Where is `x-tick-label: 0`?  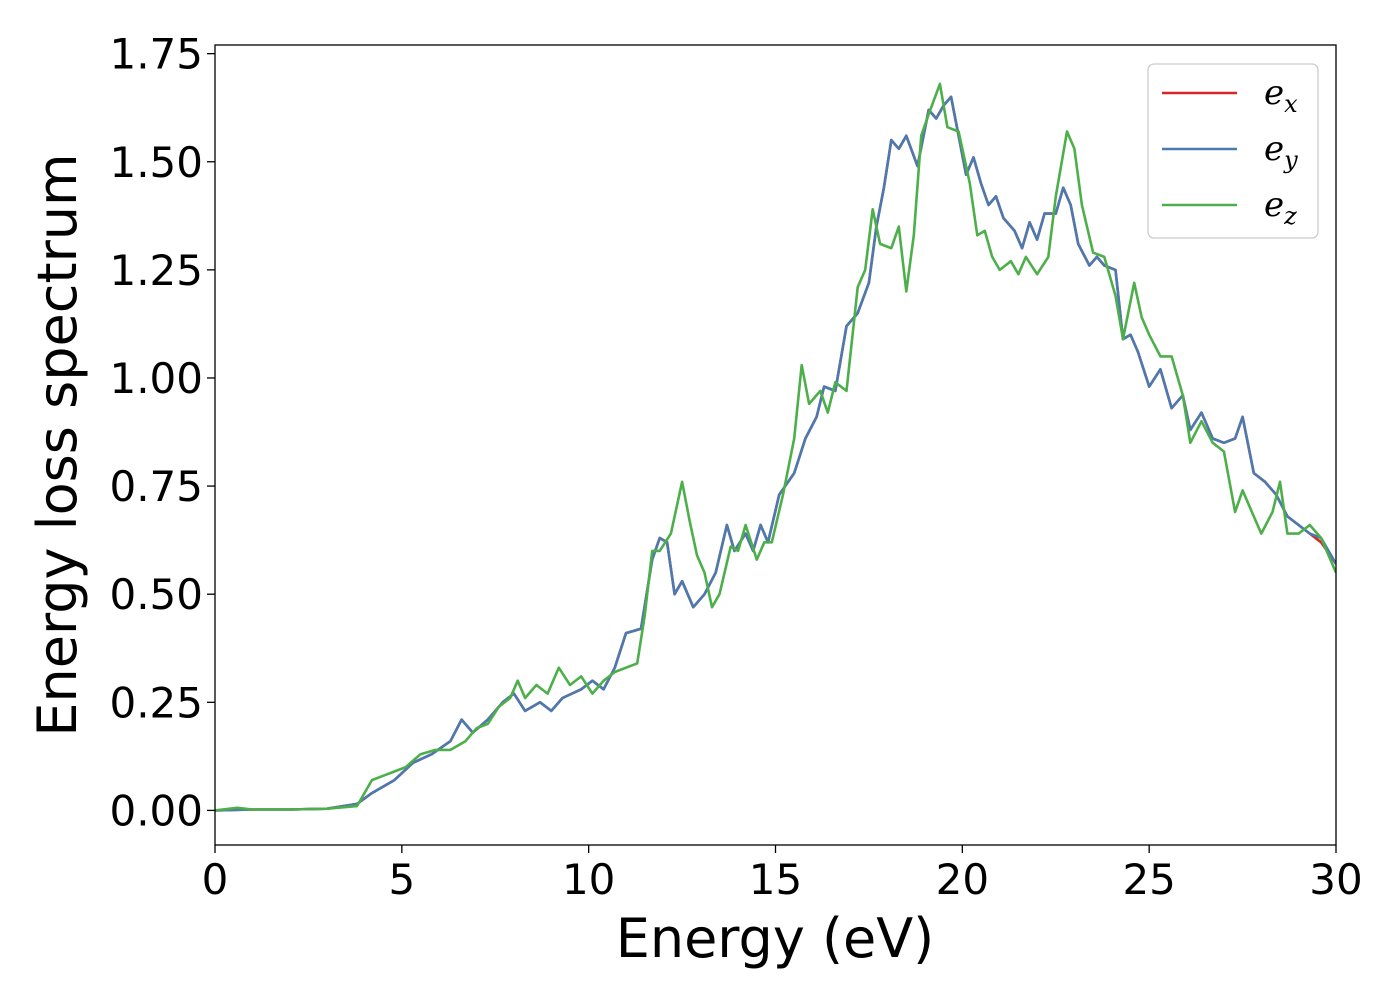
x-tick-label: 0 is located at coordinates (215, 879).